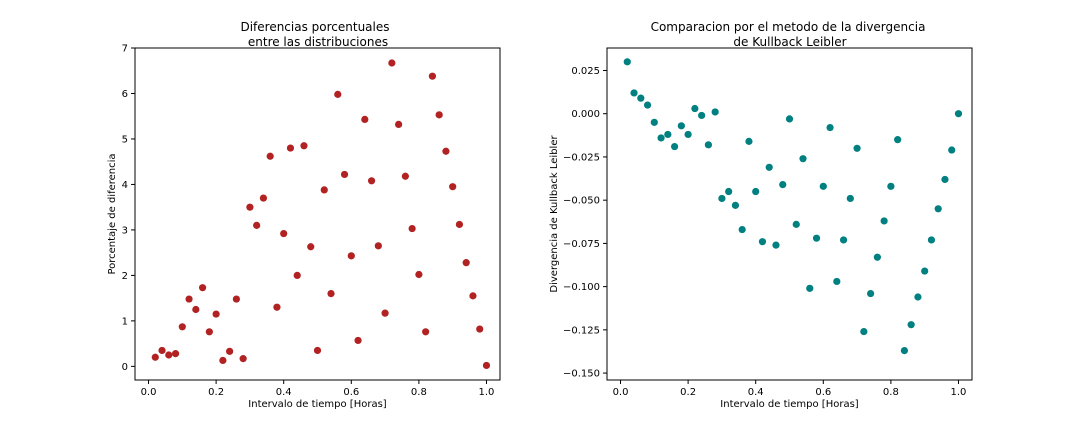 This screenshot has width=1080, height=432. I want to click on y-axis-label: Porcentaje de diferencia, so click(112, 213).